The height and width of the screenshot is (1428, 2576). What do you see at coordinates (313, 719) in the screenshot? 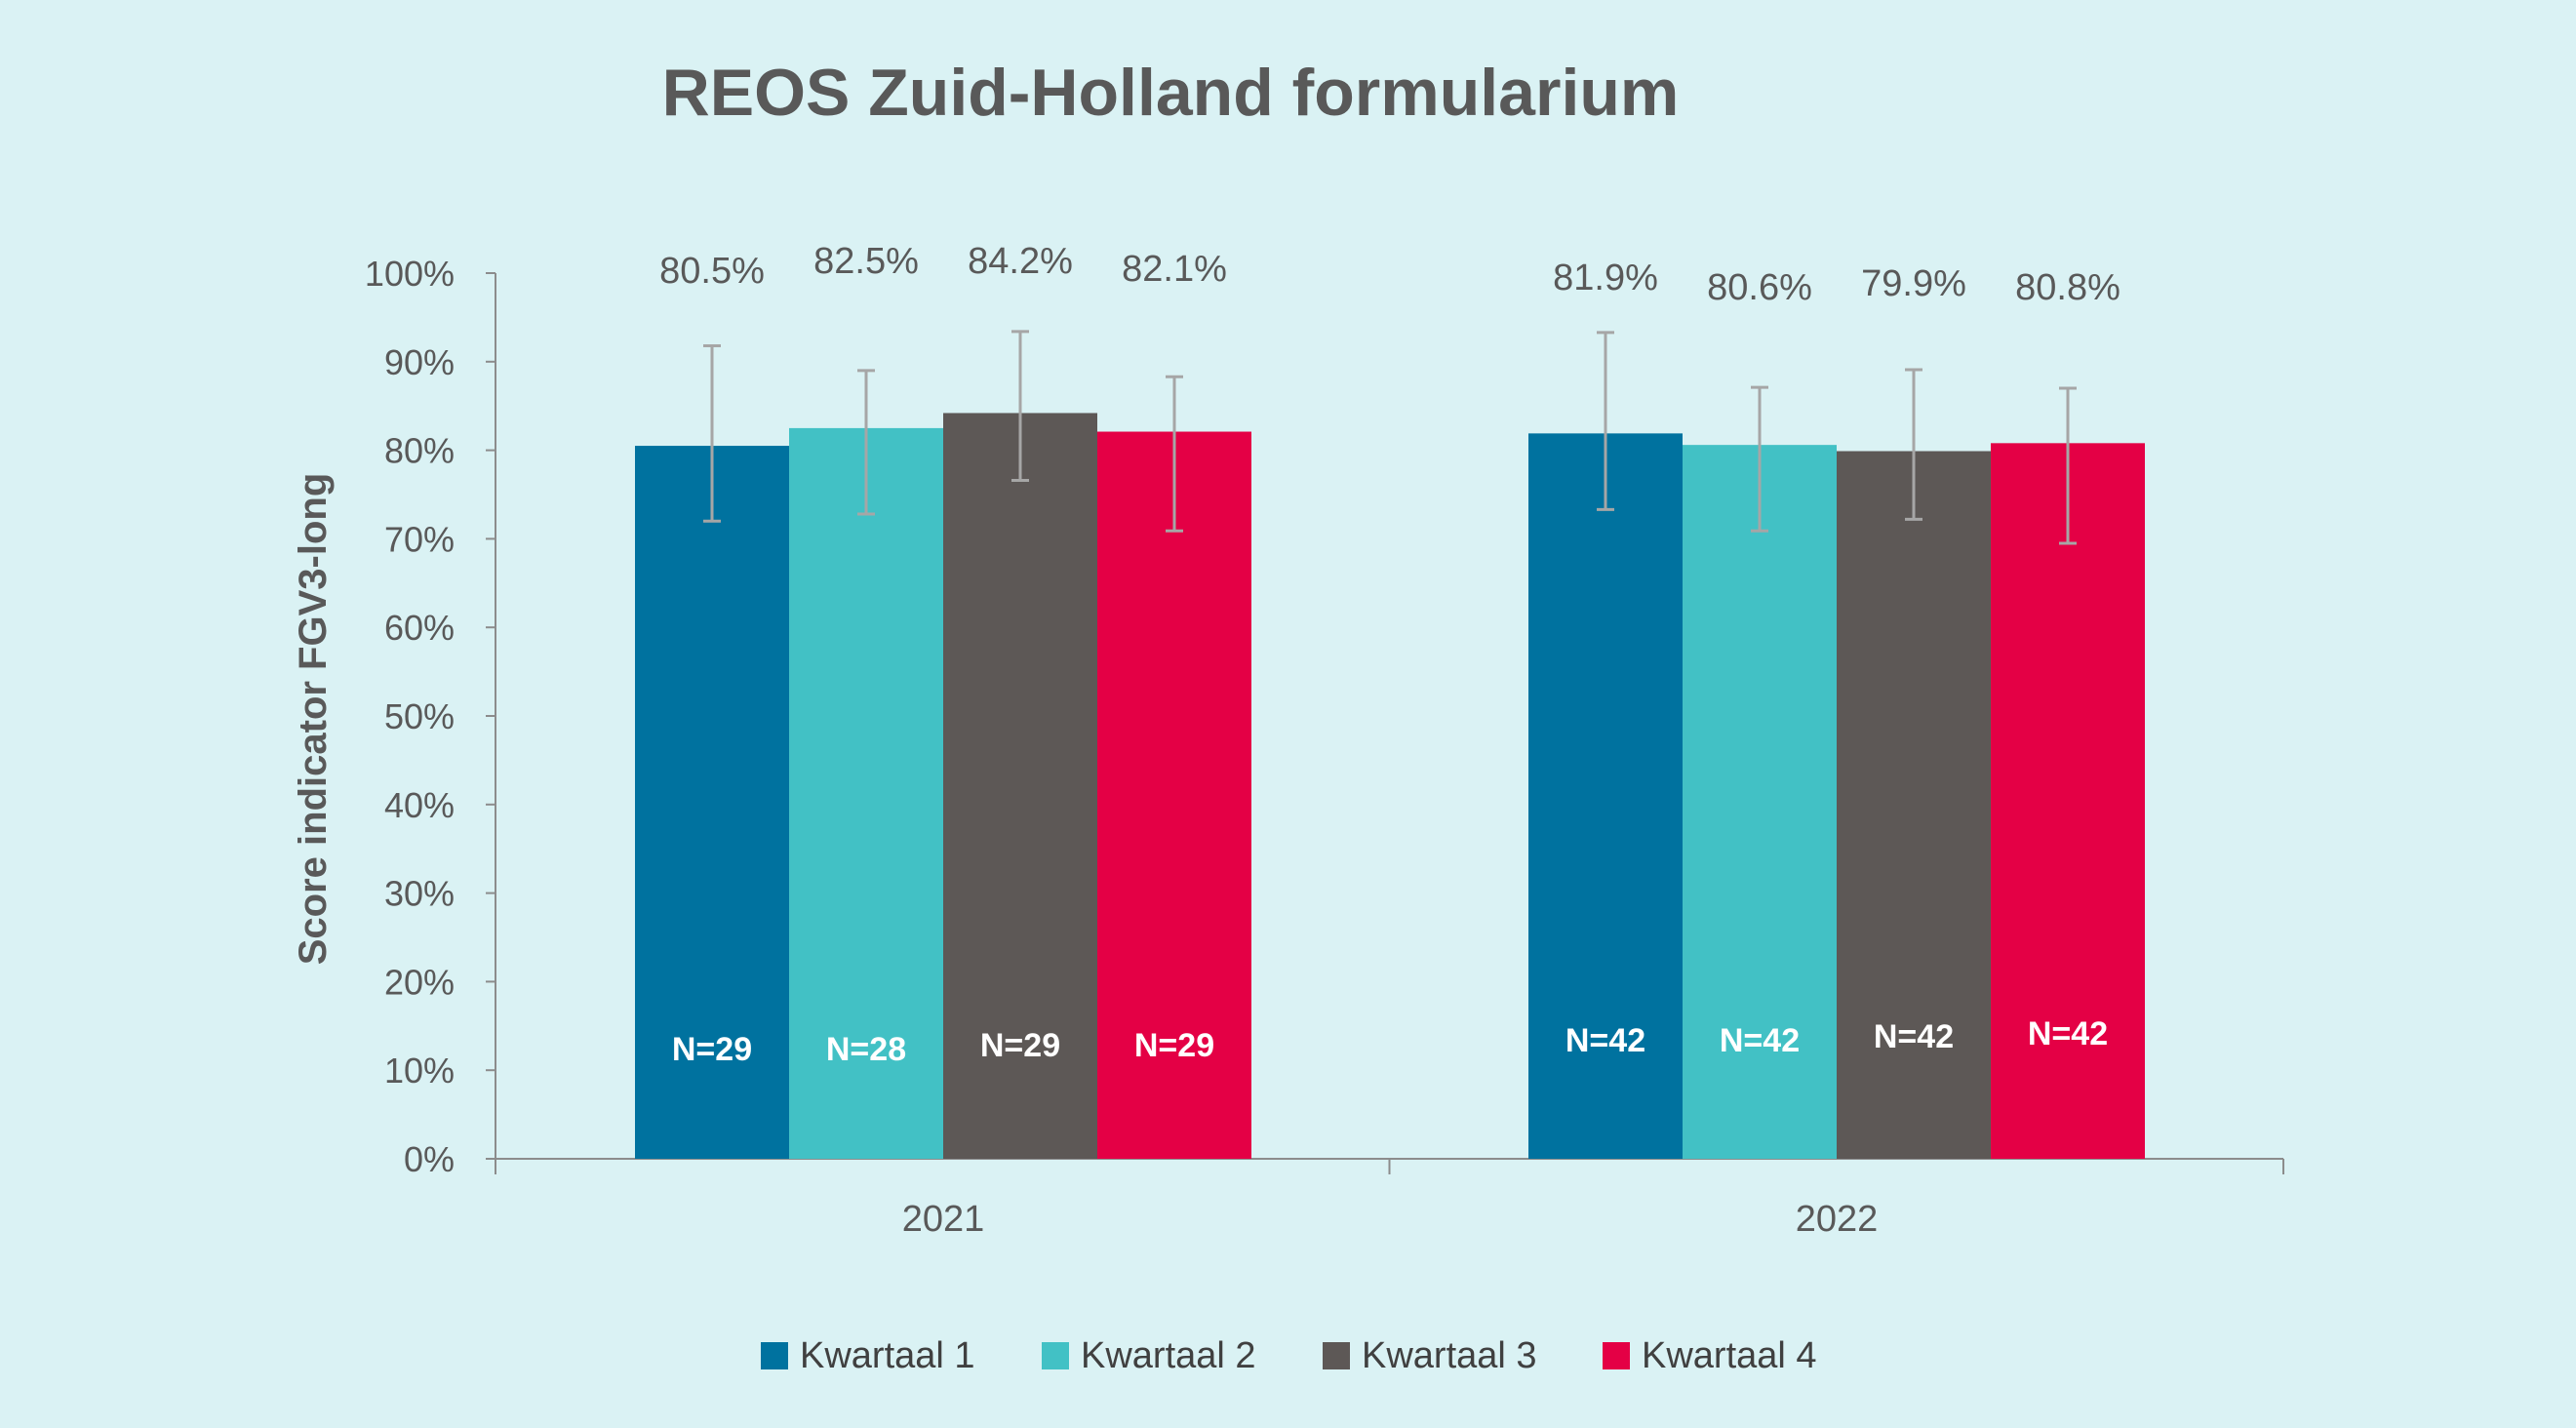
I see `y-axis-label: Score indicator FGV3-long` at bounding box center [313, 719].